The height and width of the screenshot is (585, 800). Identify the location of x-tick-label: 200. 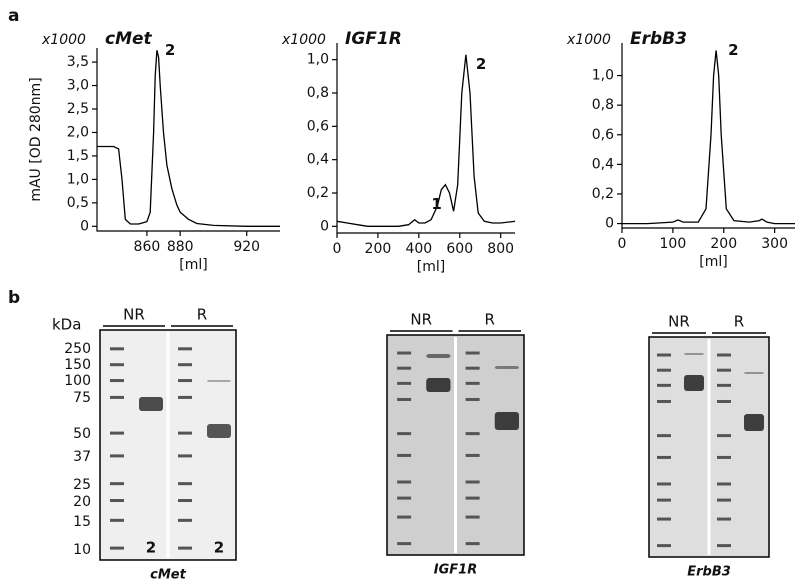
(723, 244).